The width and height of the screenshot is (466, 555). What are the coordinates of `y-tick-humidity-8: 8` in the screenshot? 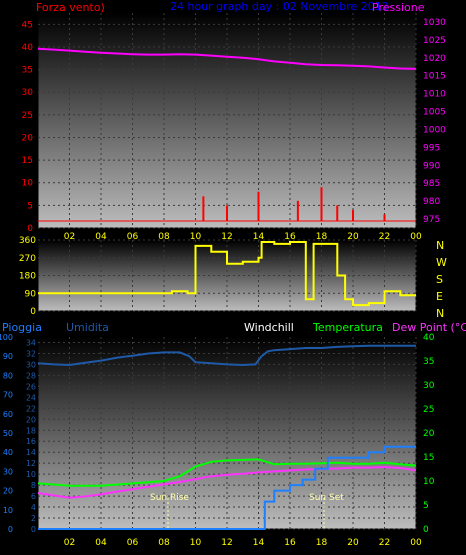 It's located at (33, 485).